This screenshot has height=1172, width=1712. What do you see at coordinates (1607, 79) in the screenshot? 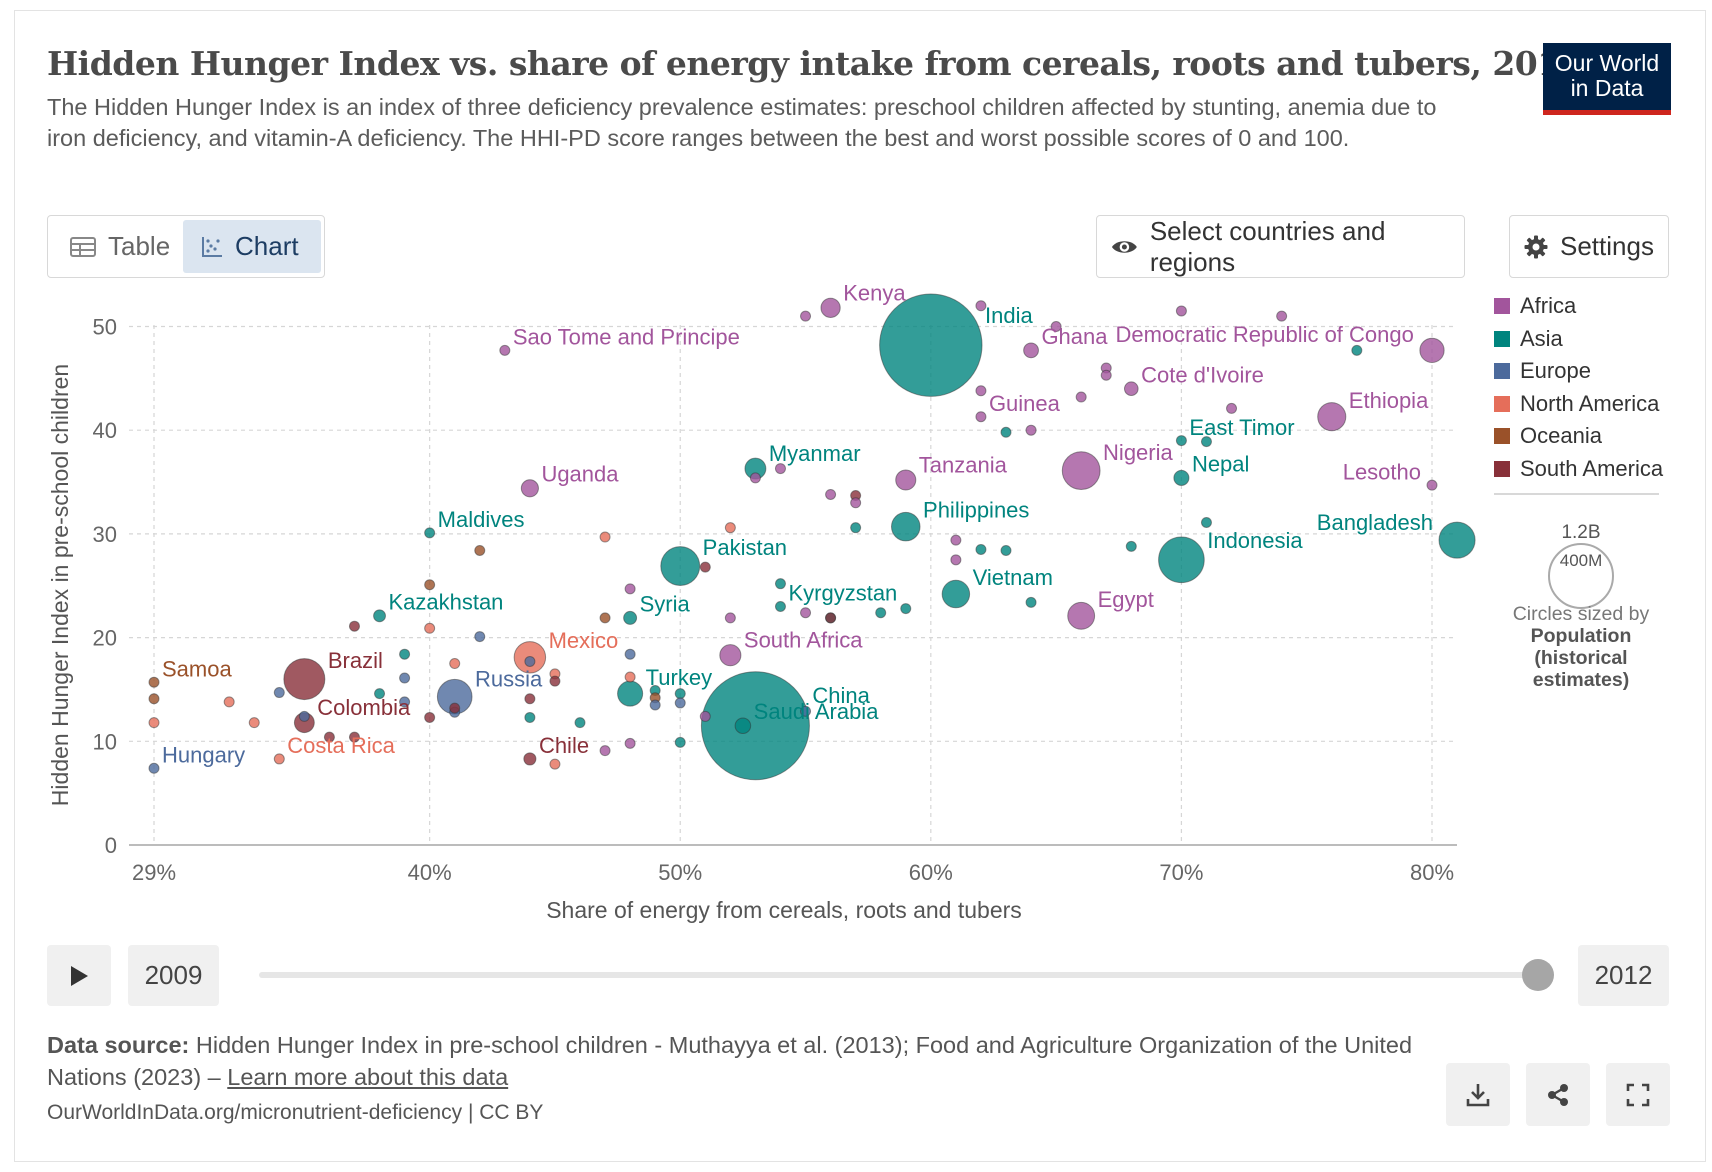
I see `owid-logo: Our World in Data` at bounding box center [1607, 79].